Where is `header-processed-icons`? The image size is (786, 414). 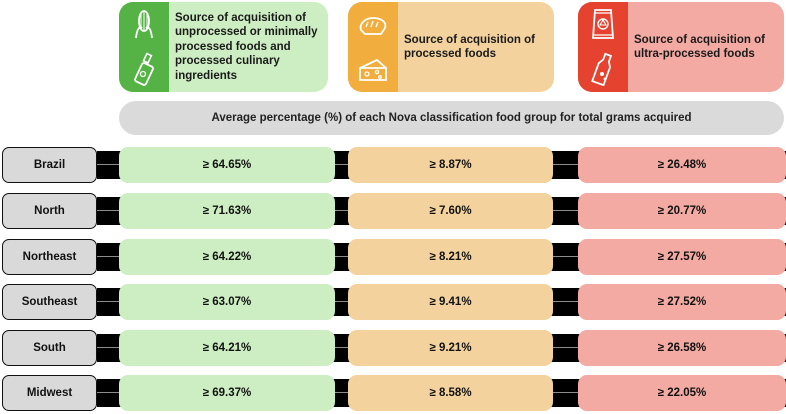 header-processed-icons is located at coordinates (373, 47).